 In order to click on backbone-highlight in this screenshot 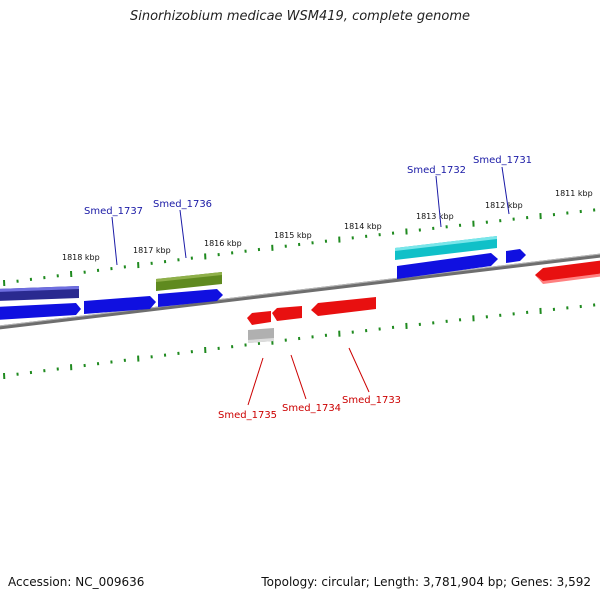, I will do `click(300, 290)`.